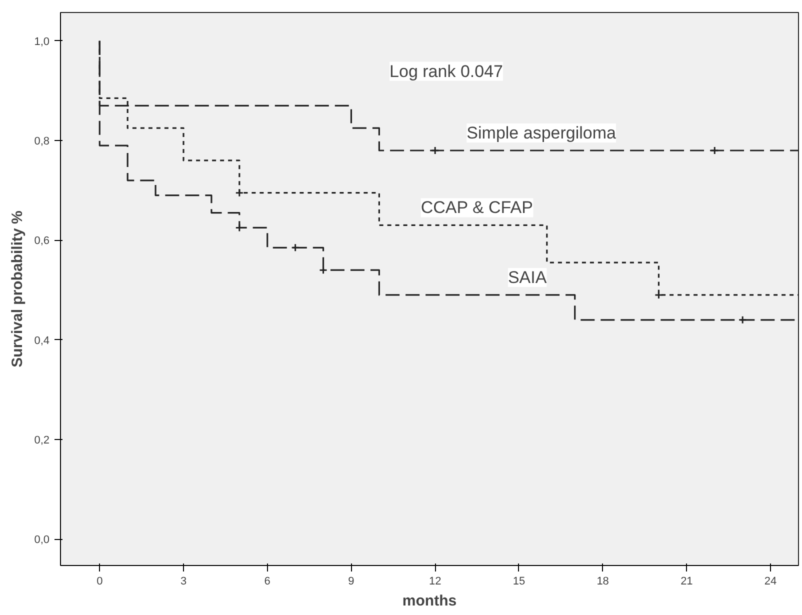  What do you see at coordinates (267, 582) in the screenshot?
I see `x-tick-label: 6` at bounding box center [267, 582].